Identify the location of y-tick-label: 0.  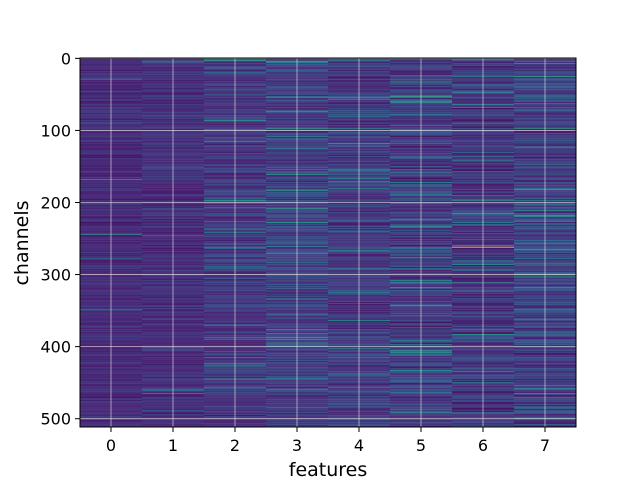
(66, 58).